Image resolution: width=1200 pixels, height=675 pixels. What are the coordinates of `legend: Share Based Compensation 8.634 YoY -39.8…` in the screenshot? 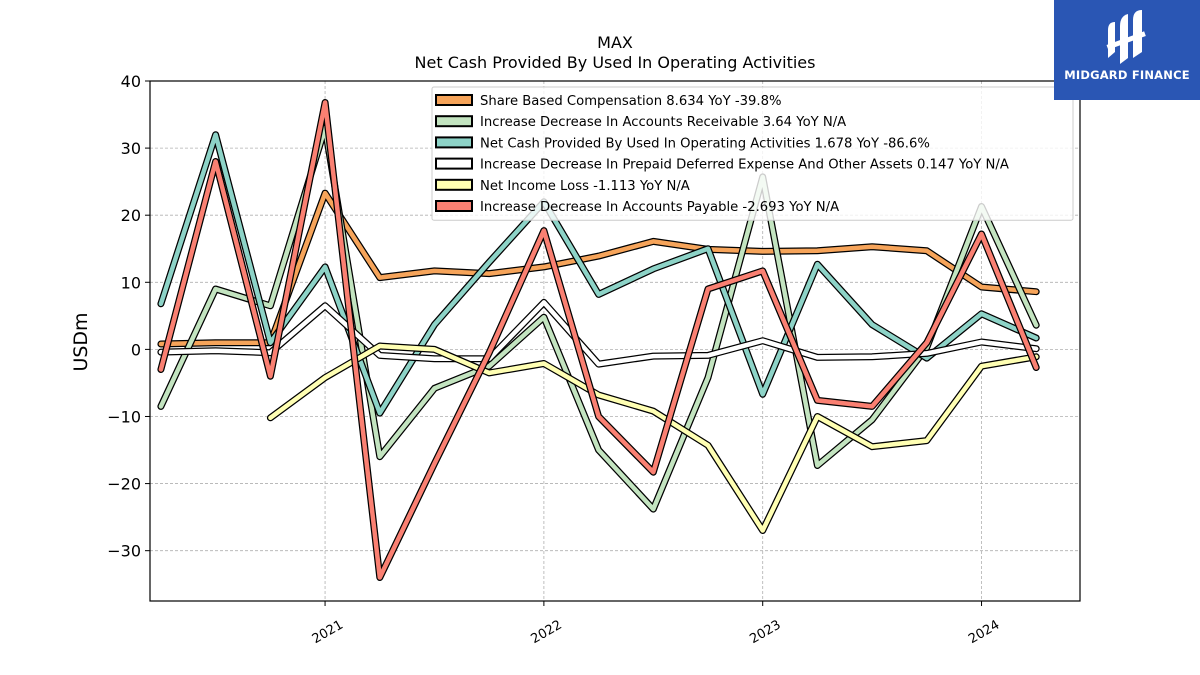 It's located at (752, 153).